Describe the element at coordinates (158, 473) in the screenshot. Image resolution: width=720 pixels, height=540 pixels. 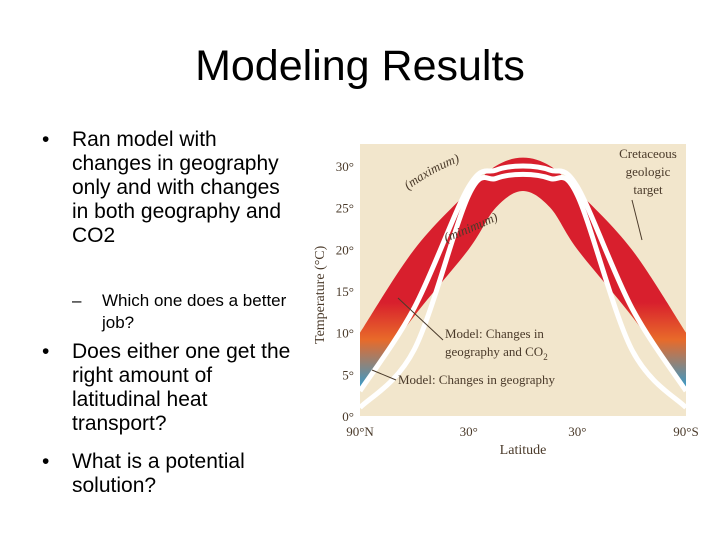
I see `bullet-text: What is a potential solution?` at that location.